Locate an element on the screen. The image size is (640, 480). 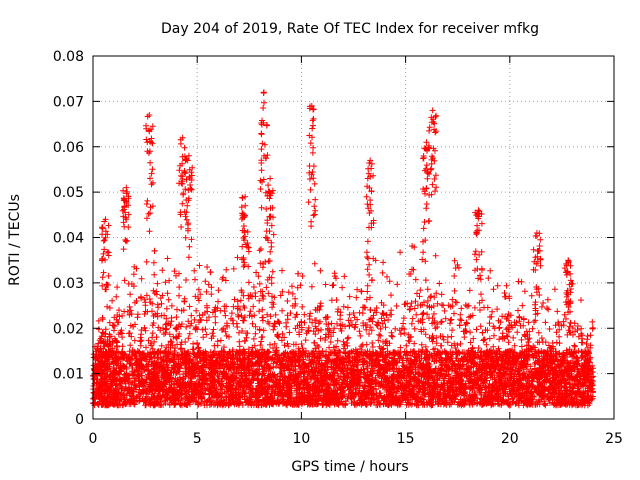
x-axis-label: GPS time / hours is located at coordinates (349, 467).